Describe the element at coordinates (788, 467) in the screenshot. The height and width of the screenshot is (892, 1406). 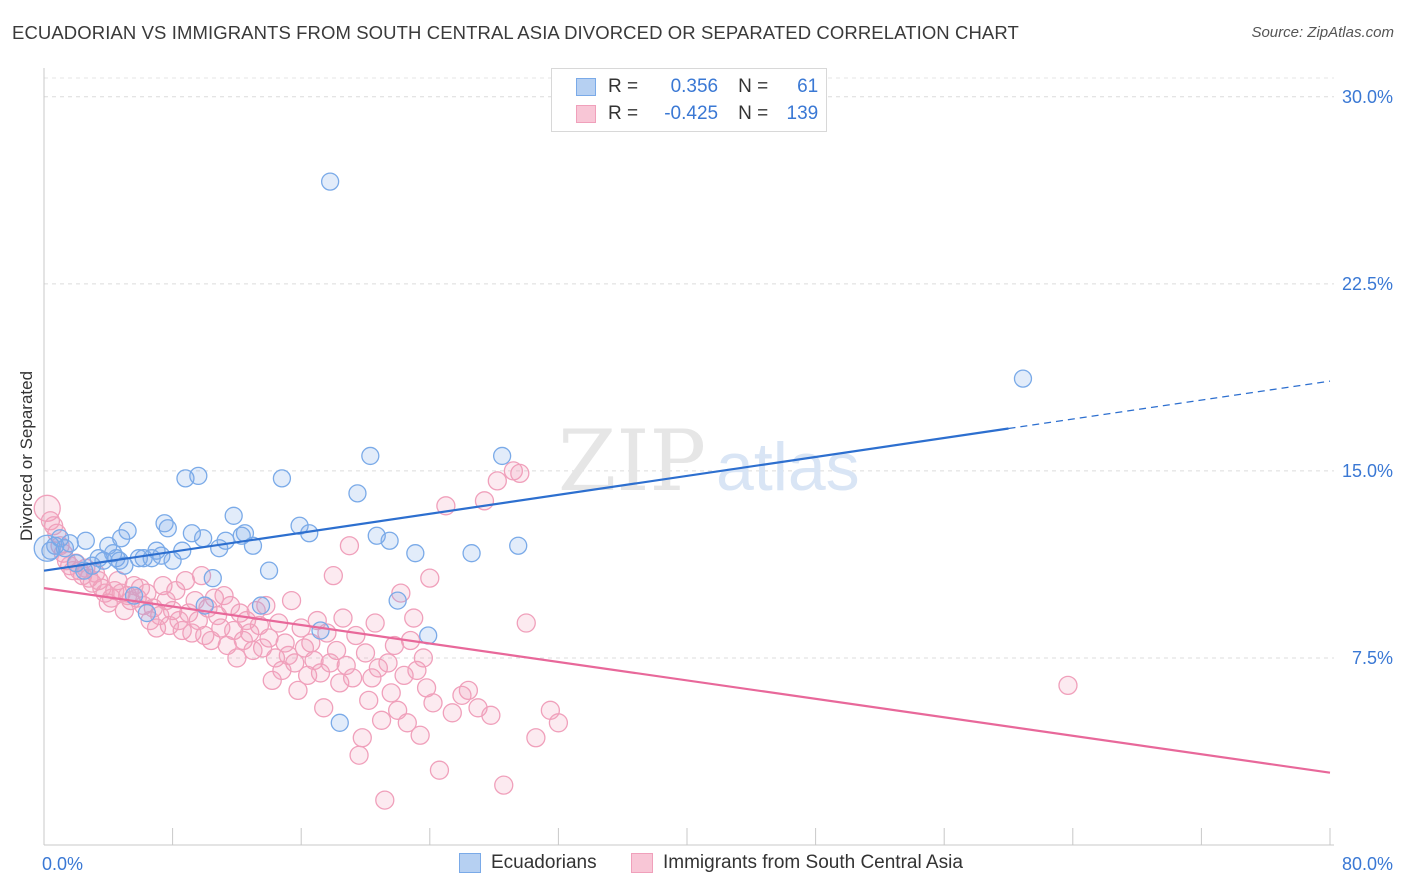
I see `watermark-atlas: atlas` at that location.